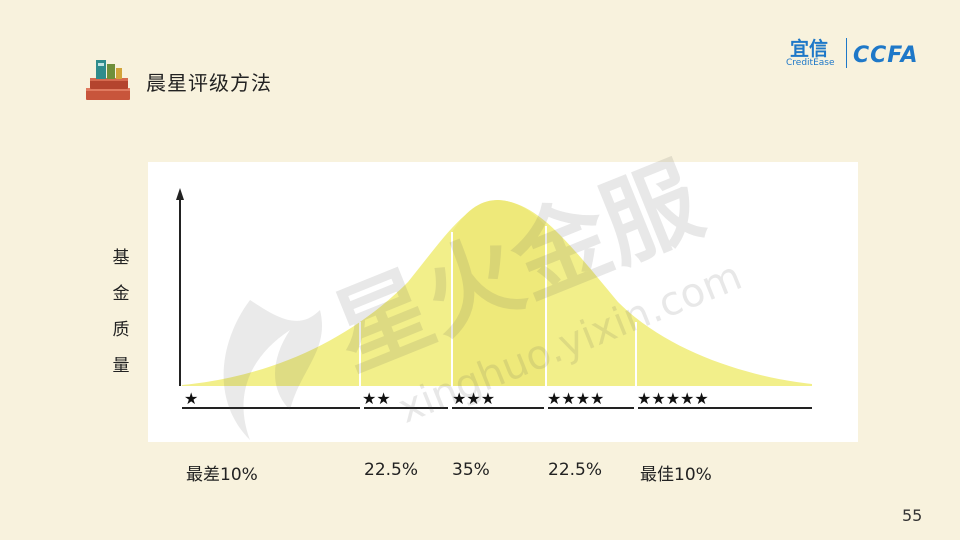 The width and height of the screenshot is (960, 540). What do you see at coordinates (499, 293) in the screenshot?
I see `bell-curve-center-band` at bounding box center [499, 293].